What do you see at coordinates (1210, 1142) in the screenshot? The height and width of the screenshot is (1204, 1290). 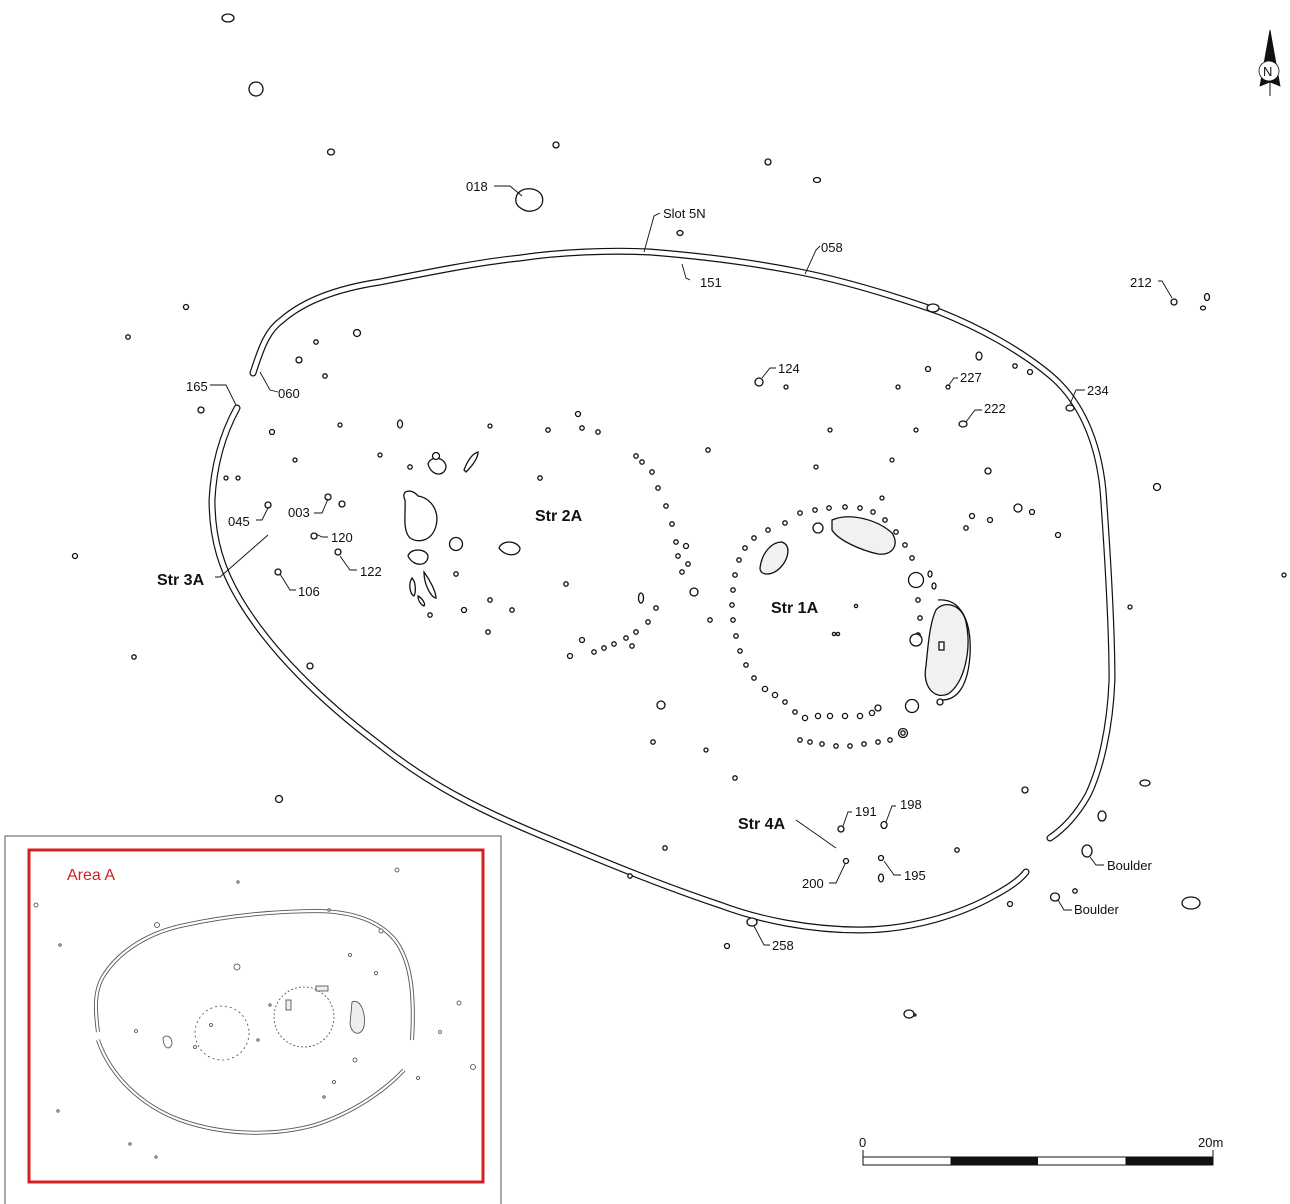 I see `scale-end-label: 20m` at bounding box center [1210, 1142].